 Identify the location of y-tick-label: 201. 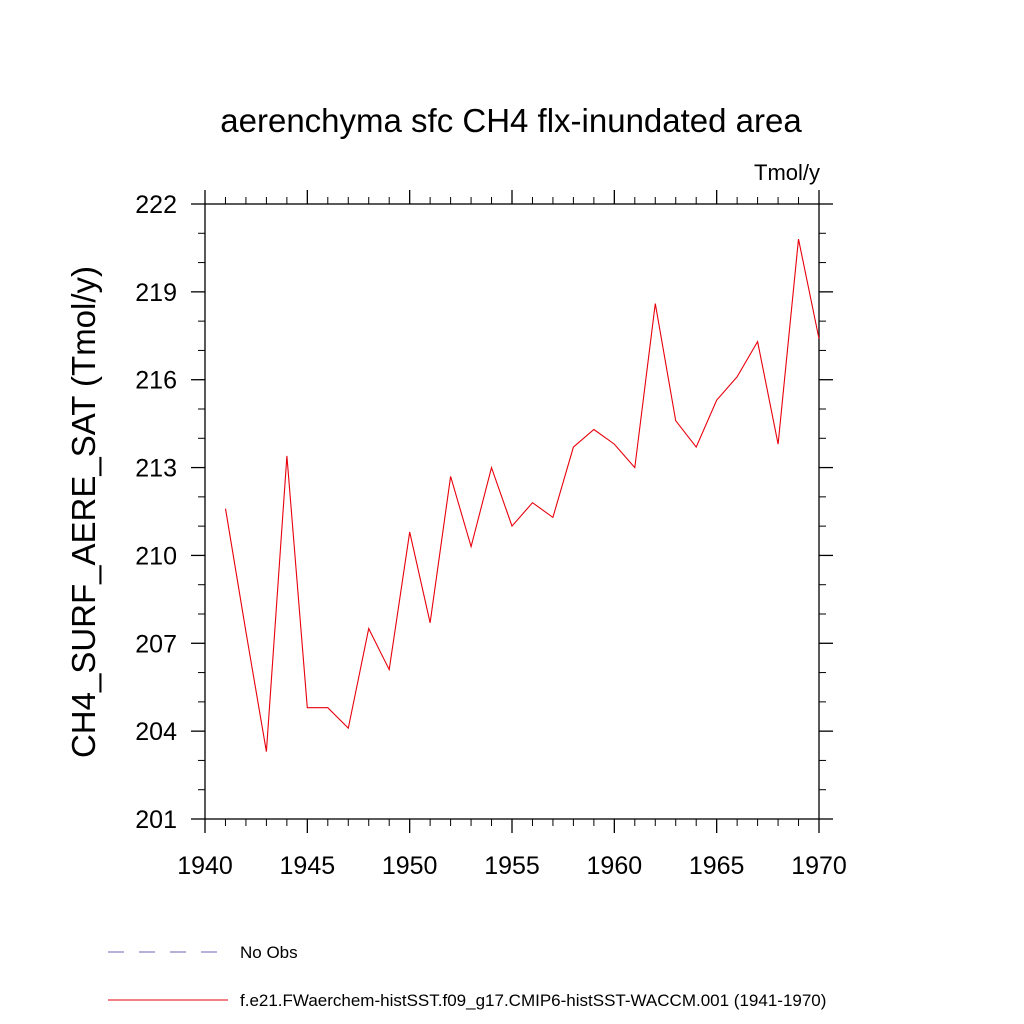
(156, 820).